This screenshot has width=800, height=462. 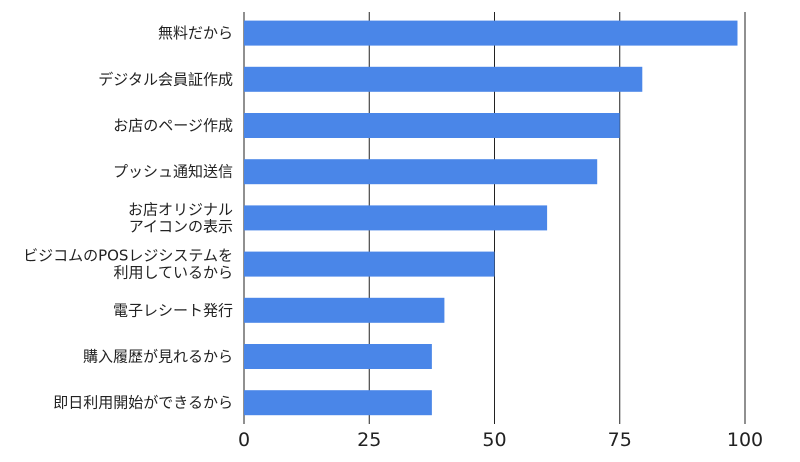 I want to click on category-label: 無料だから, so click(x=195, y=33).